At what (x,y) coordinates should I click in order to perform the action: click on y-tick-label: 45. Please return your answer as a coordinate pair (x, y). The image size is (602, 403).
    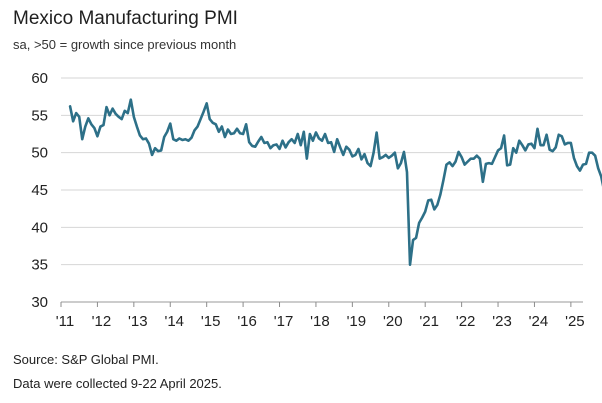
    Looking at the image, I should click on (39, 190).